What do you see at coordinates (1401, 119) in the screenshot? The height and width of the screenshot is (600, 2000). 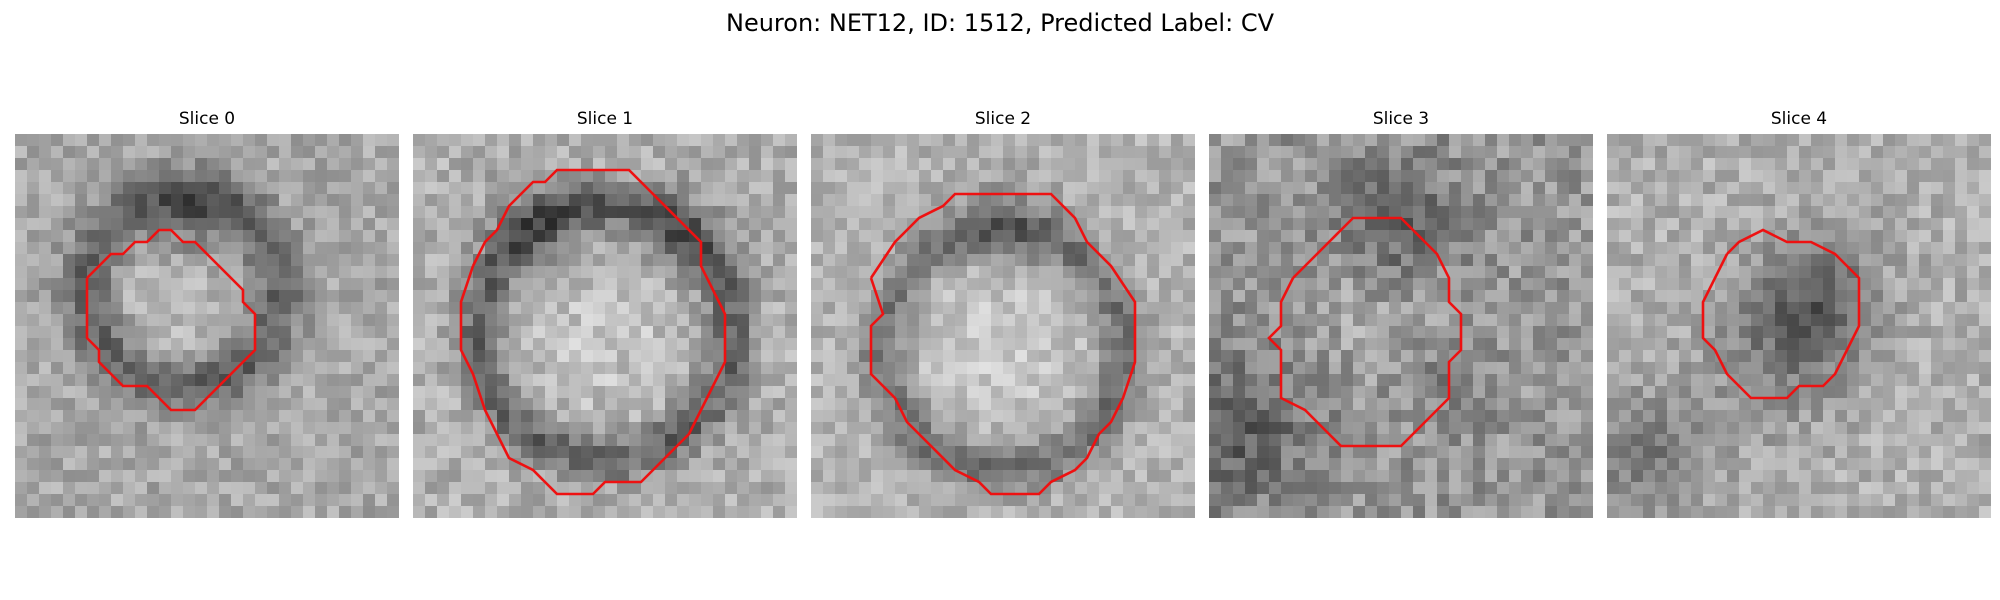 I see `slice-title-3: Slice 3` at bounding box center [1401, 119].